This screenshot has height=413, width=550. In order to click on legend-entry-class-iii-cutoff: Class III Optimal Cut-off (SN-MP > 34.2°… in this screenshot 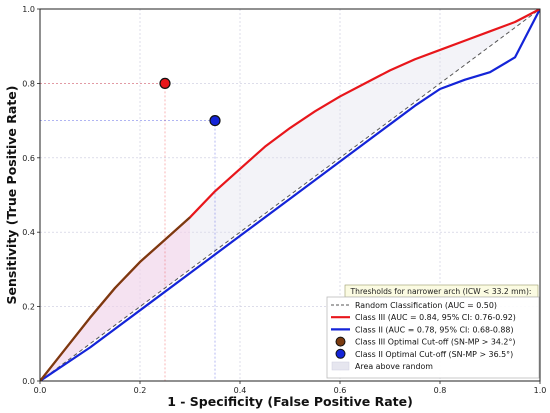, I will do `click(435, 342)`.